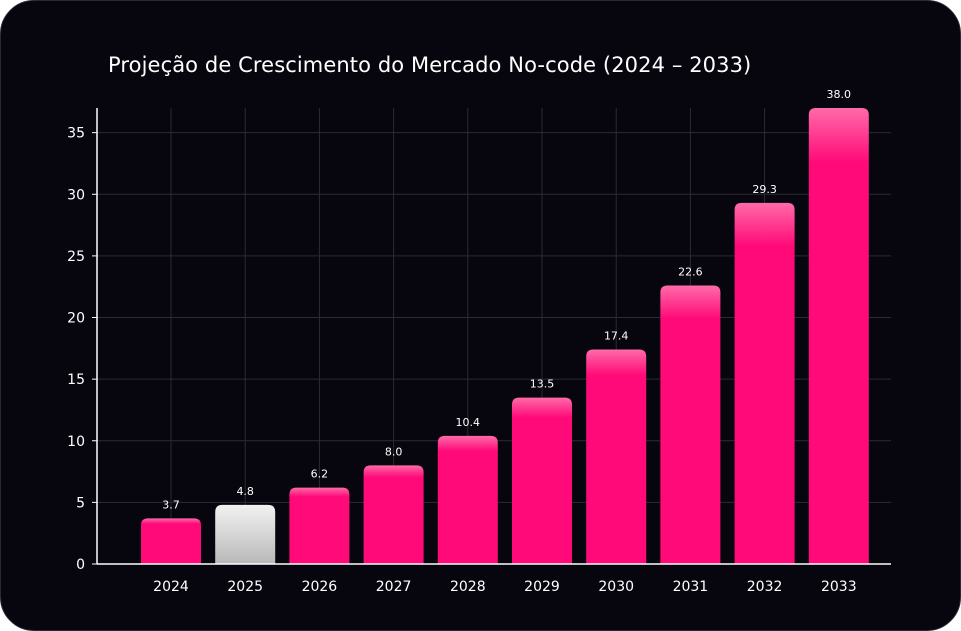 This screenshot has height=631, width=961. Describe the element at coordinates (839, 94) in the screenshot. I see `value-label-2033: 38.0` at that location.